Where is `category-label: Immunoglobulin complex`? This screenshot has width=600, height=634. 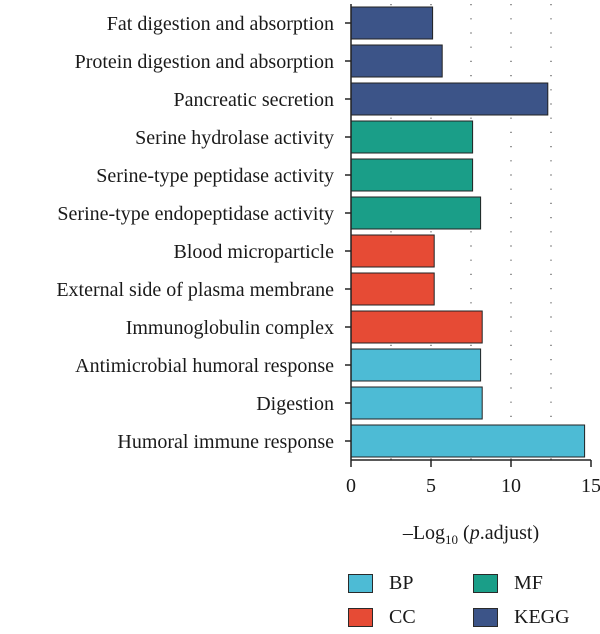
category-label: Immunoglobulin complex is located at coordinates (230, 328).